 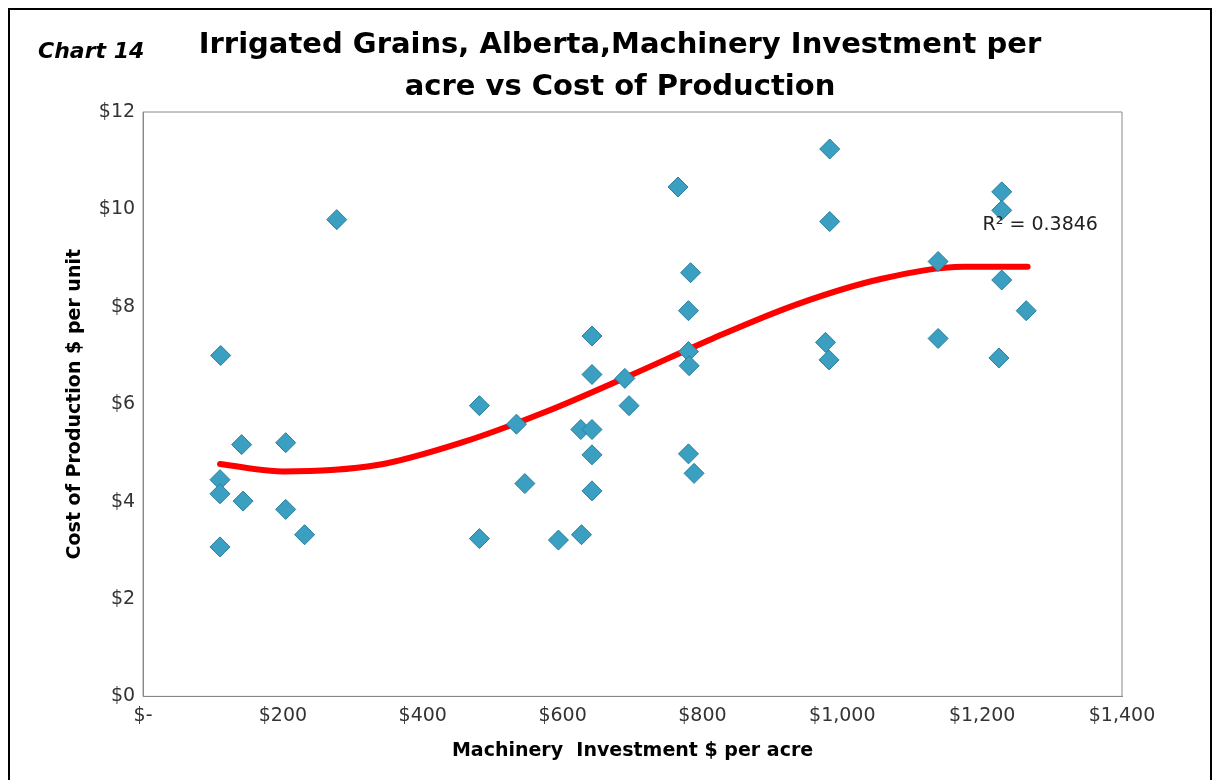 I want to click on annotation: R² = 0.3846, so click(x=1040, y=222).